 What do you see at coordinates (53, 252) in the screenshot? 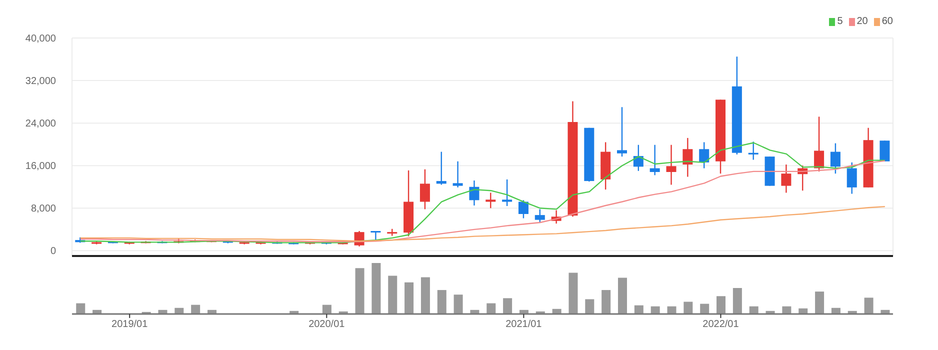
I see `y-tick-label: 0` at bounding box center [53, 252].